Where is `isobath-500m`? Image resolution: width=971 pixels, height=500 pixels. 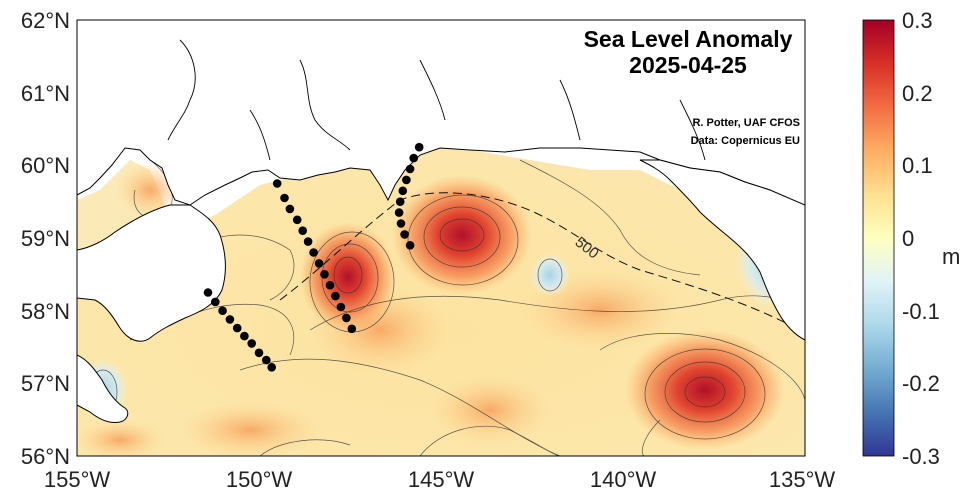 isobath-500m is located at coordinates (535, 259).